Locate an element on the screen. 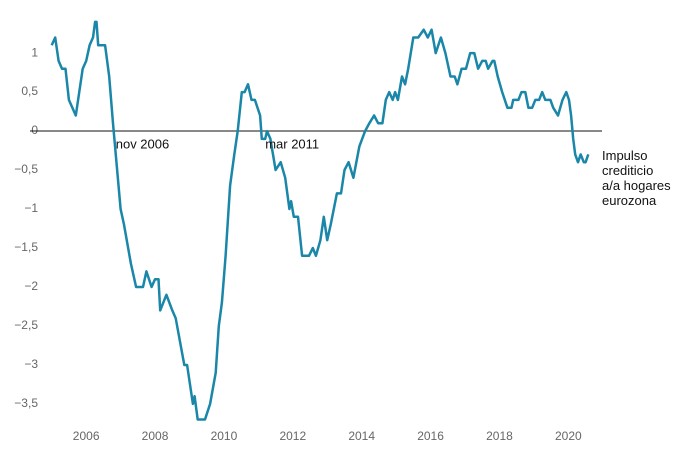  x-tick-label: 2008 is located at coordinates (155, 436).